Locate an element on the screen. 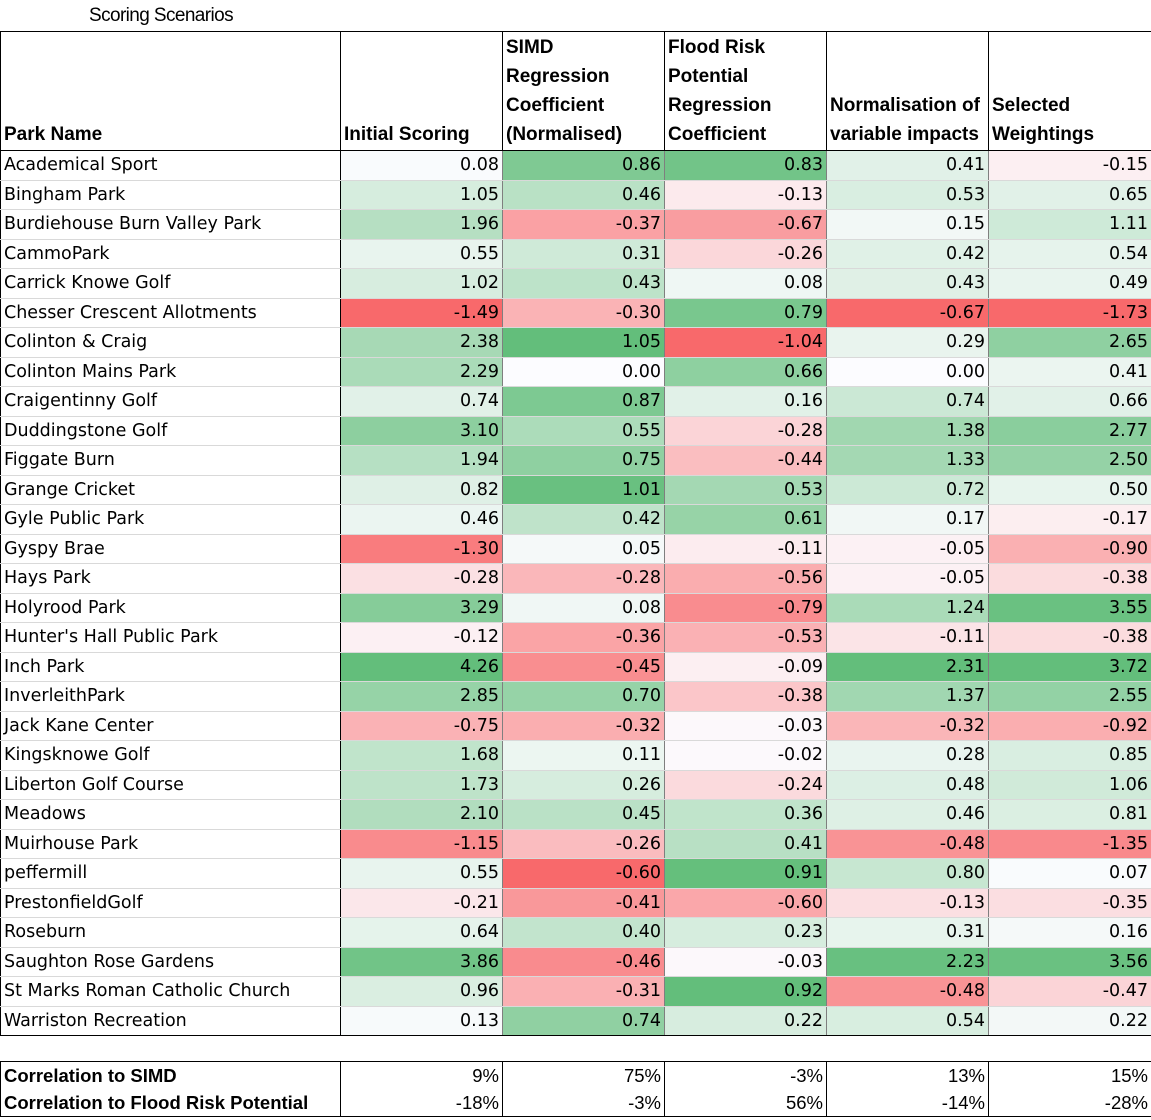 The width and height of the screenshot is (1151, 1120). simd-coefficient-cell: -0.36 is located at coordinates (583, 637).